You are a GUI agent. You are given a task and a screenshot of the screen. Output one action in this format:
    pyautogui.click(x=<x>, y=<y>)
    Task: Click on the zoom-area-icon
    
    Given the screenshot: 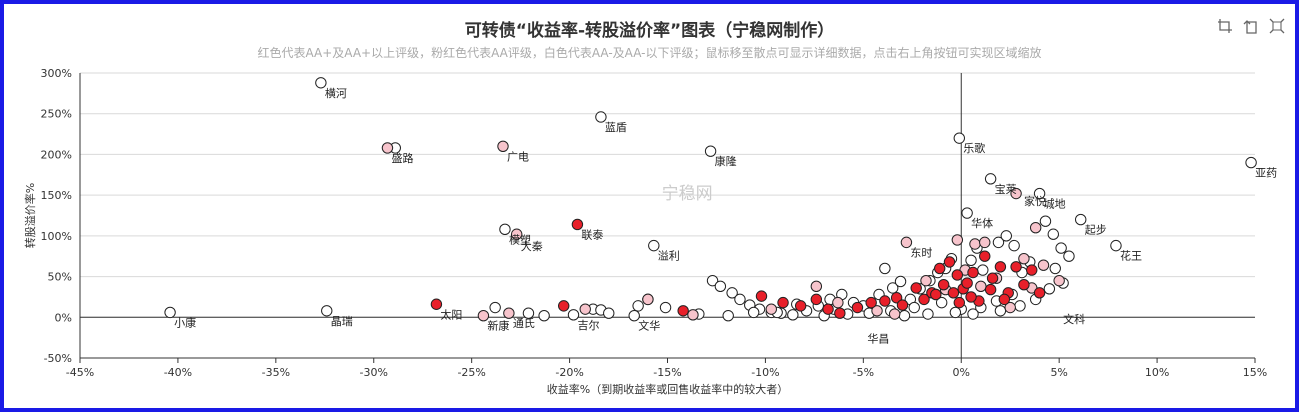 What is the action you would take?
    pyautogui.click(x=1225, y=26)
    